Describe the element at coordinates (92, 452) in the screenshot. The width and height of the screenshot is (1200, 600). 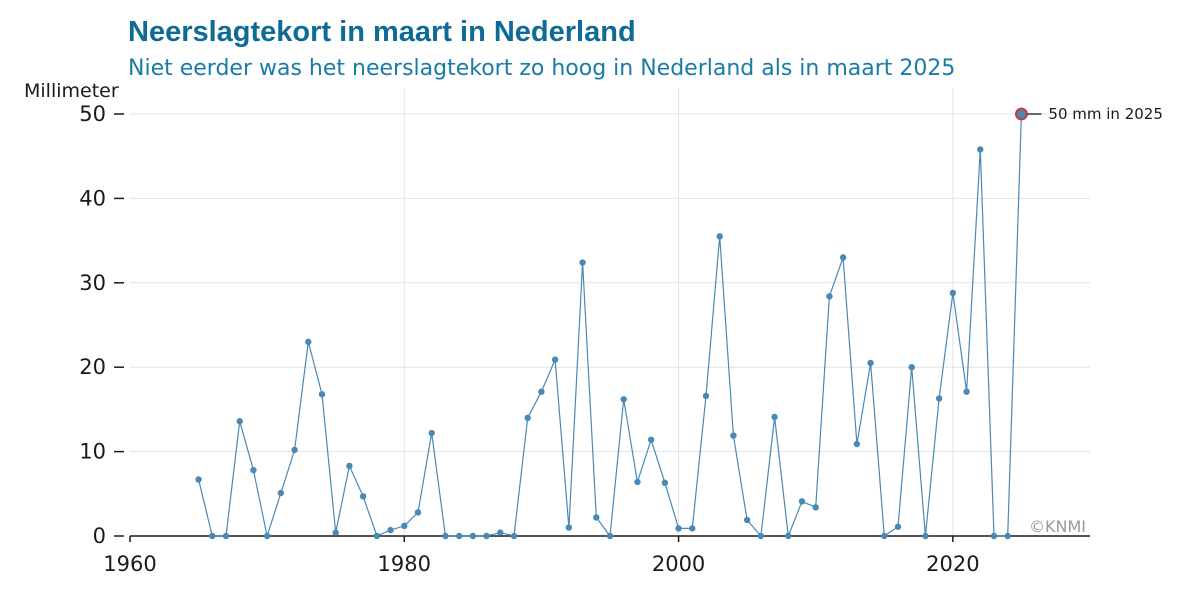
I see `y-tick-label: 10` at that location.